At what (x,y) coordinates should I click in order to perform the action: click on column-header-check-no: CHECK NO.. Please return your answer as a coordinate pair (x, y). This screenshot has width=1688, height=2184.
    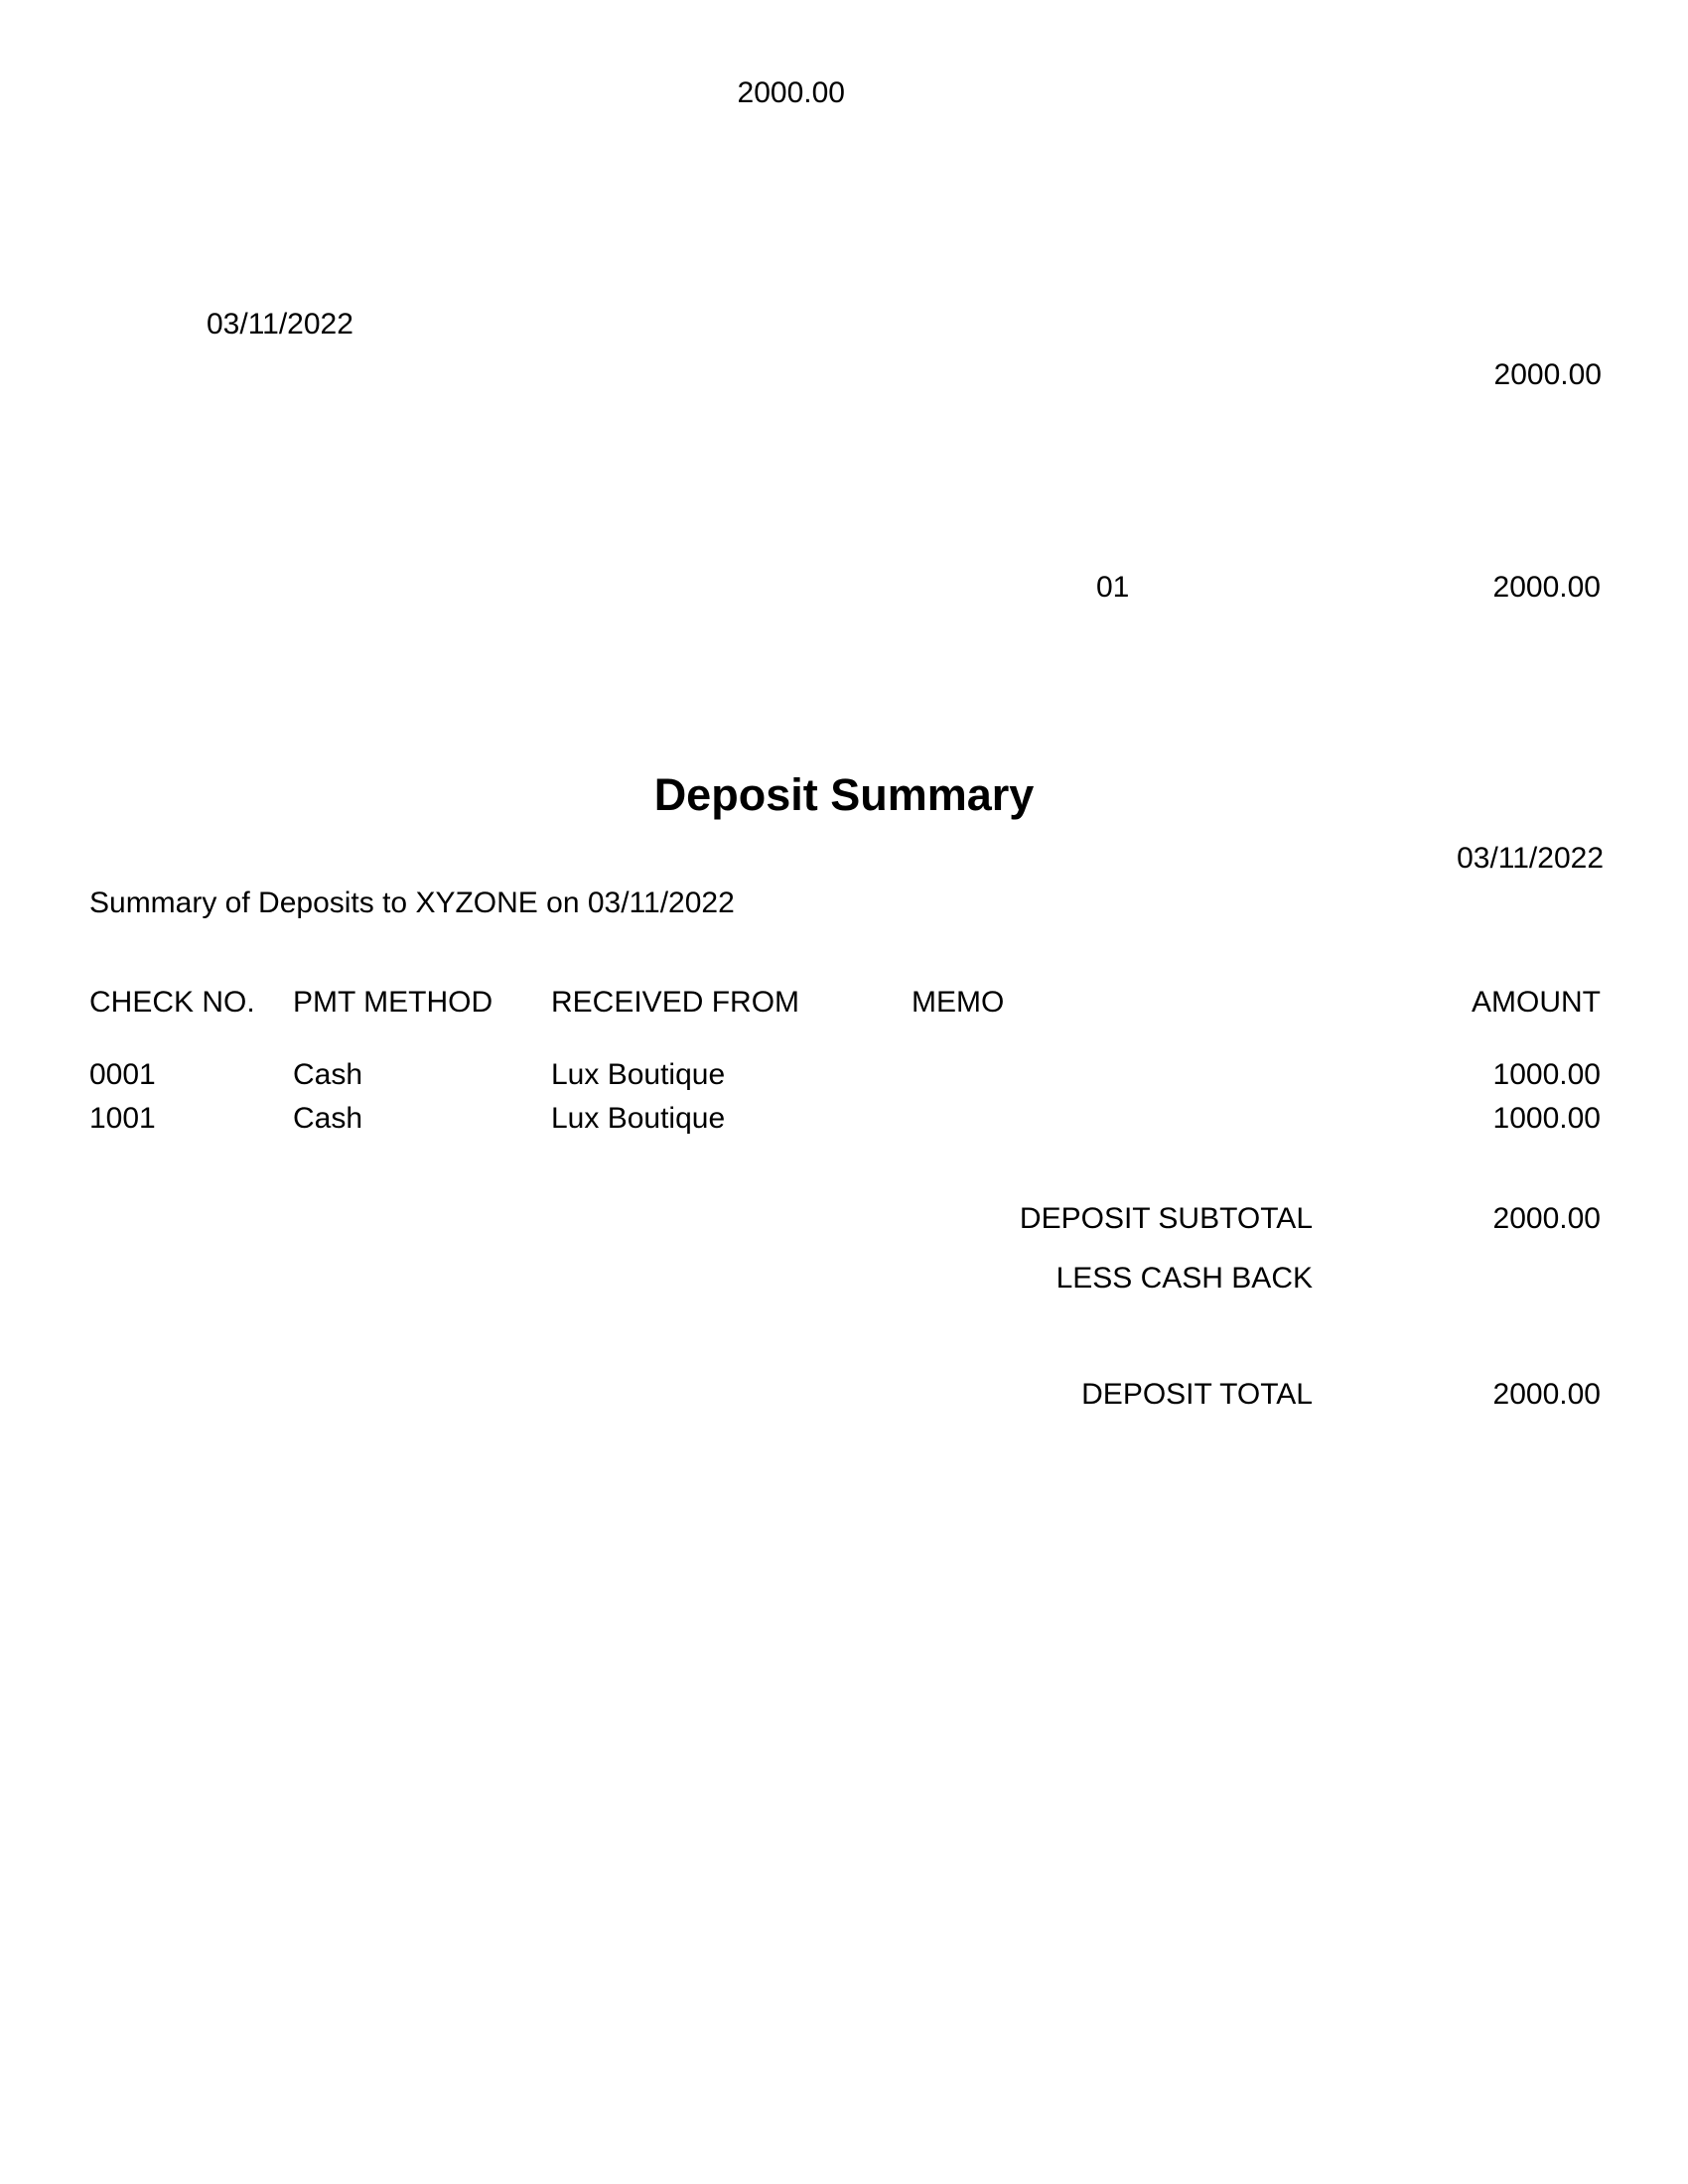
    Looking at the image, I should click on (172, 1002).